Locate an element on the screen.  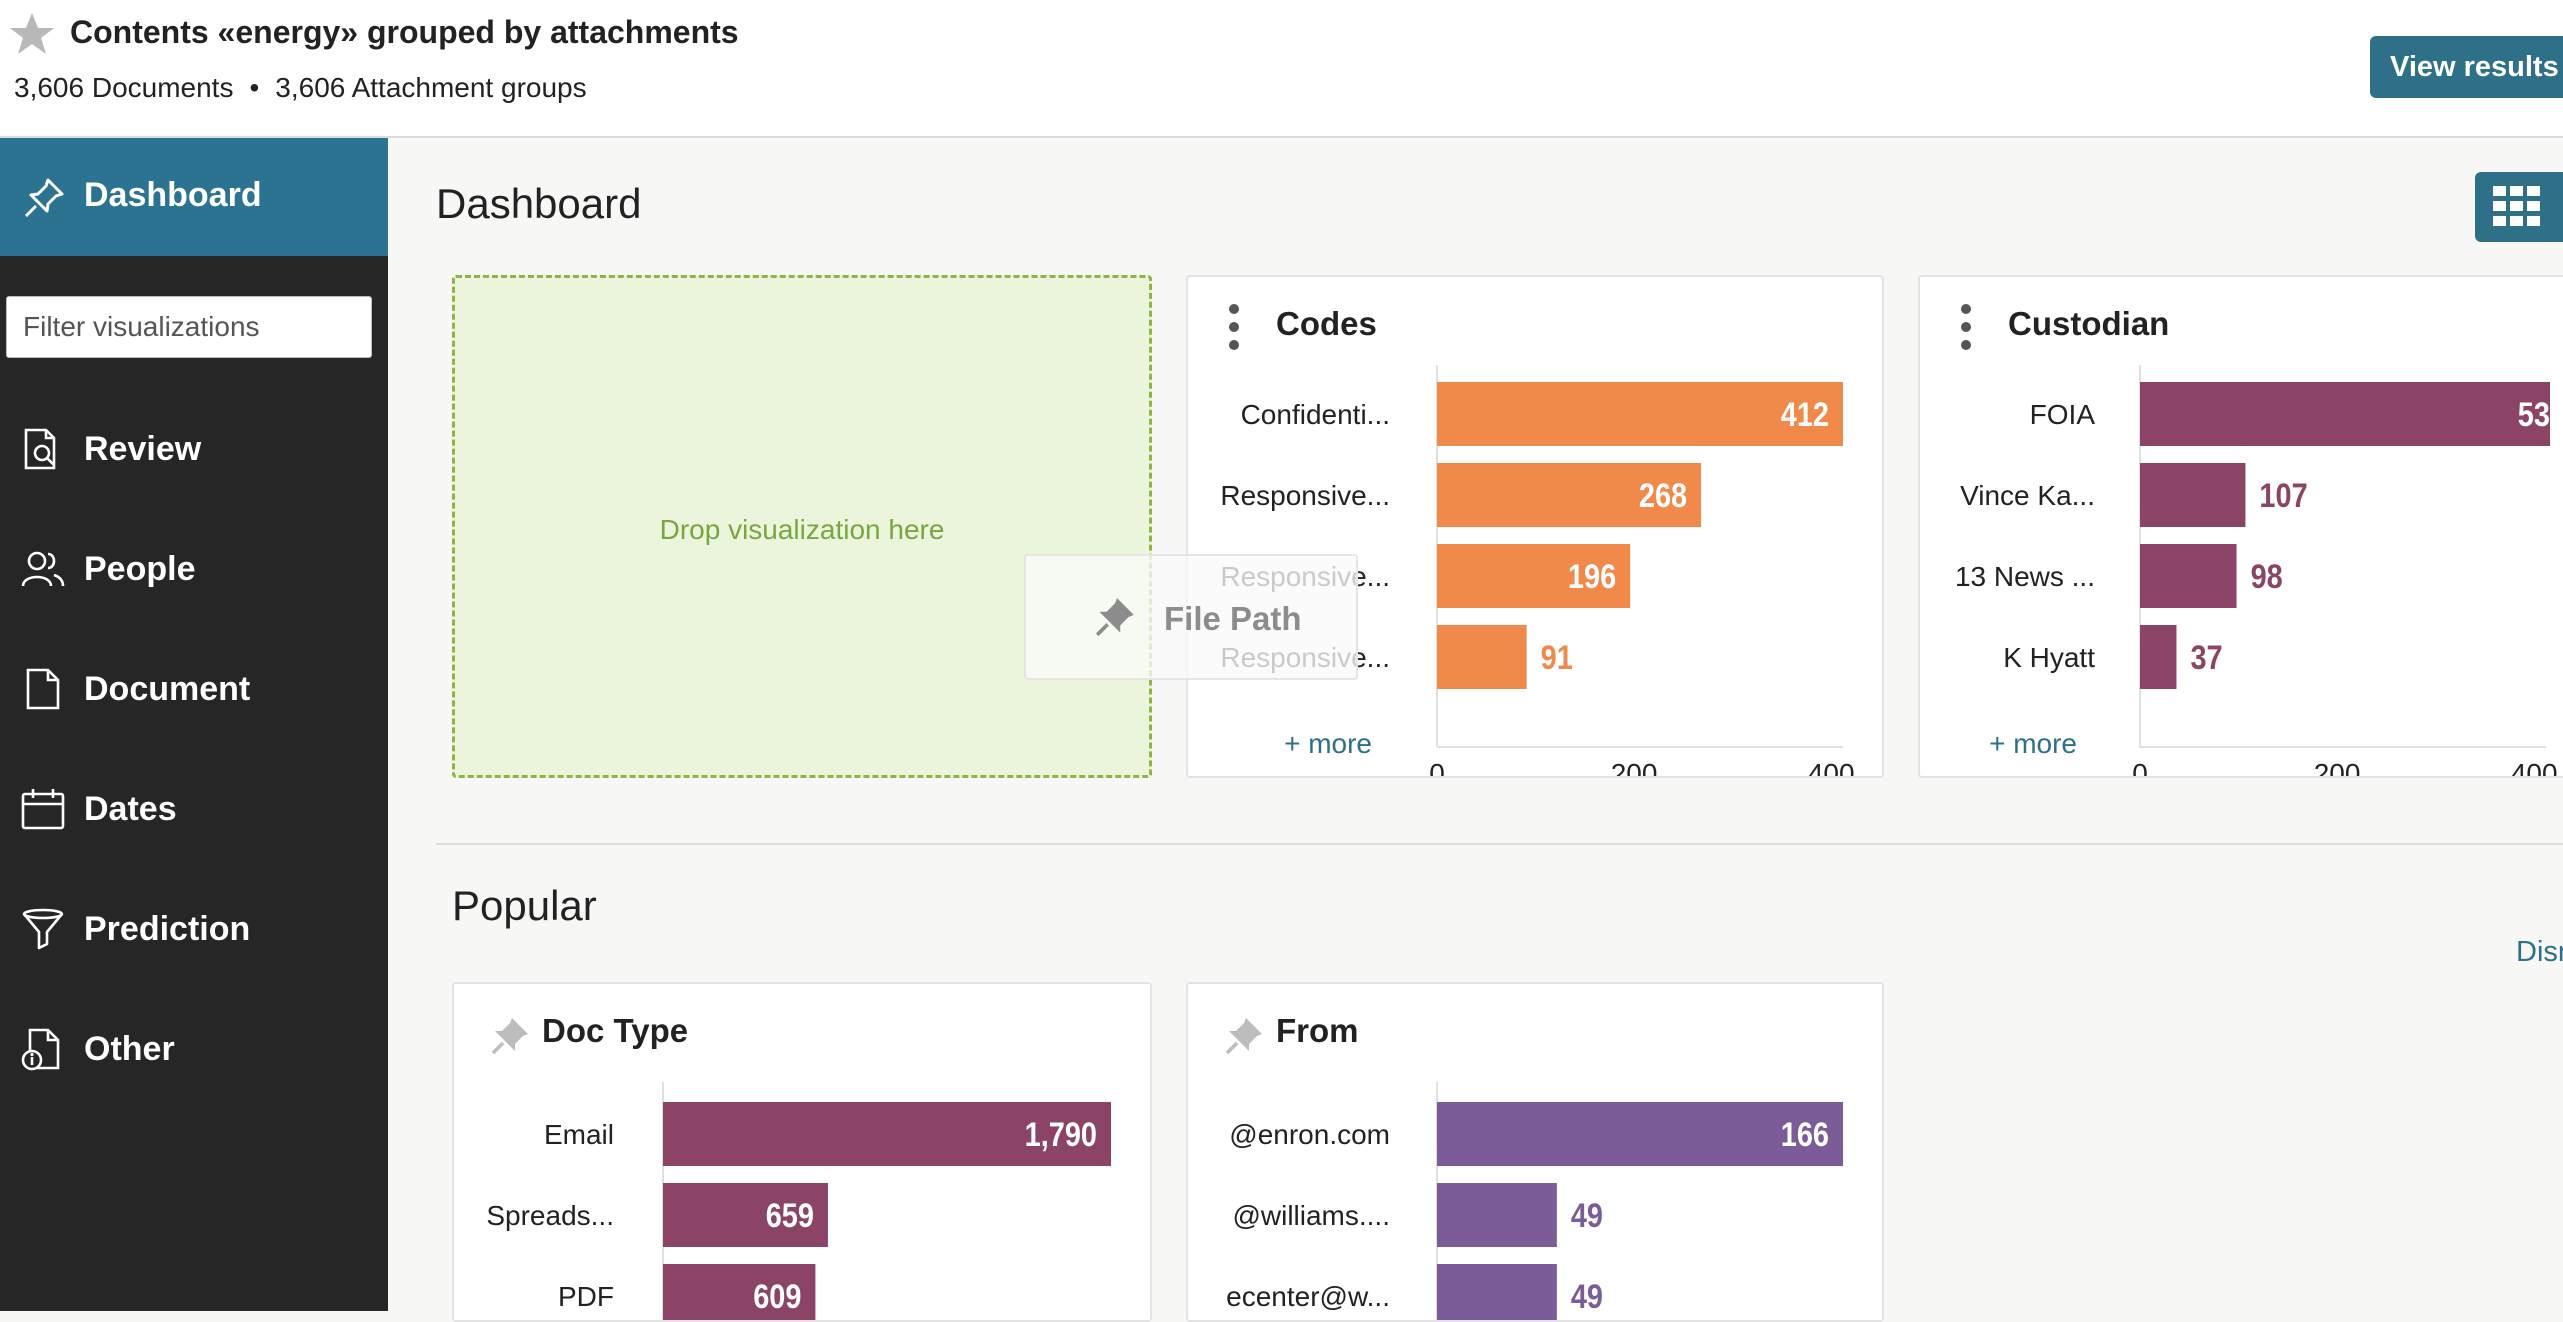
data-label: 107 is located at coordinates (2283, 495).